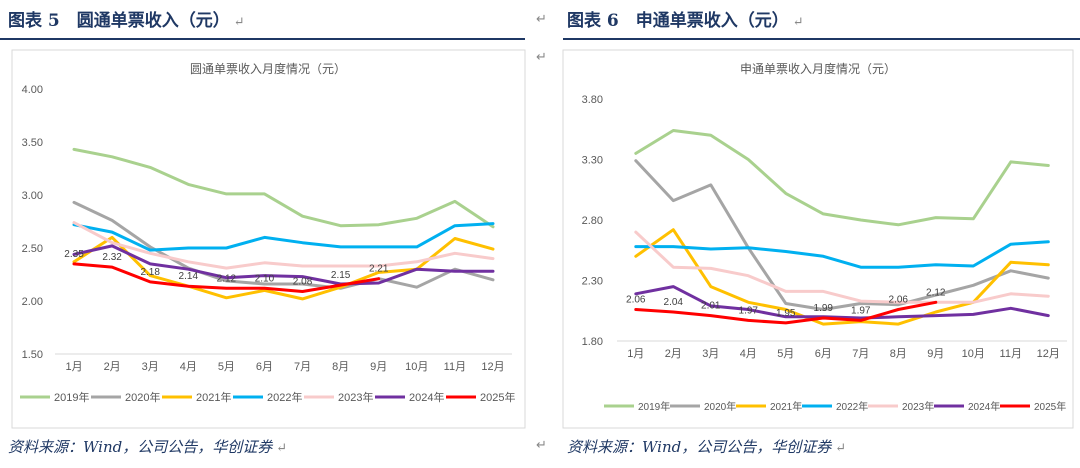  Describe the element at coordinates (126, 21) in the screenshot. I see `left-figure-title: 图表 5 圆通单票收入（元） ↵` at that location.